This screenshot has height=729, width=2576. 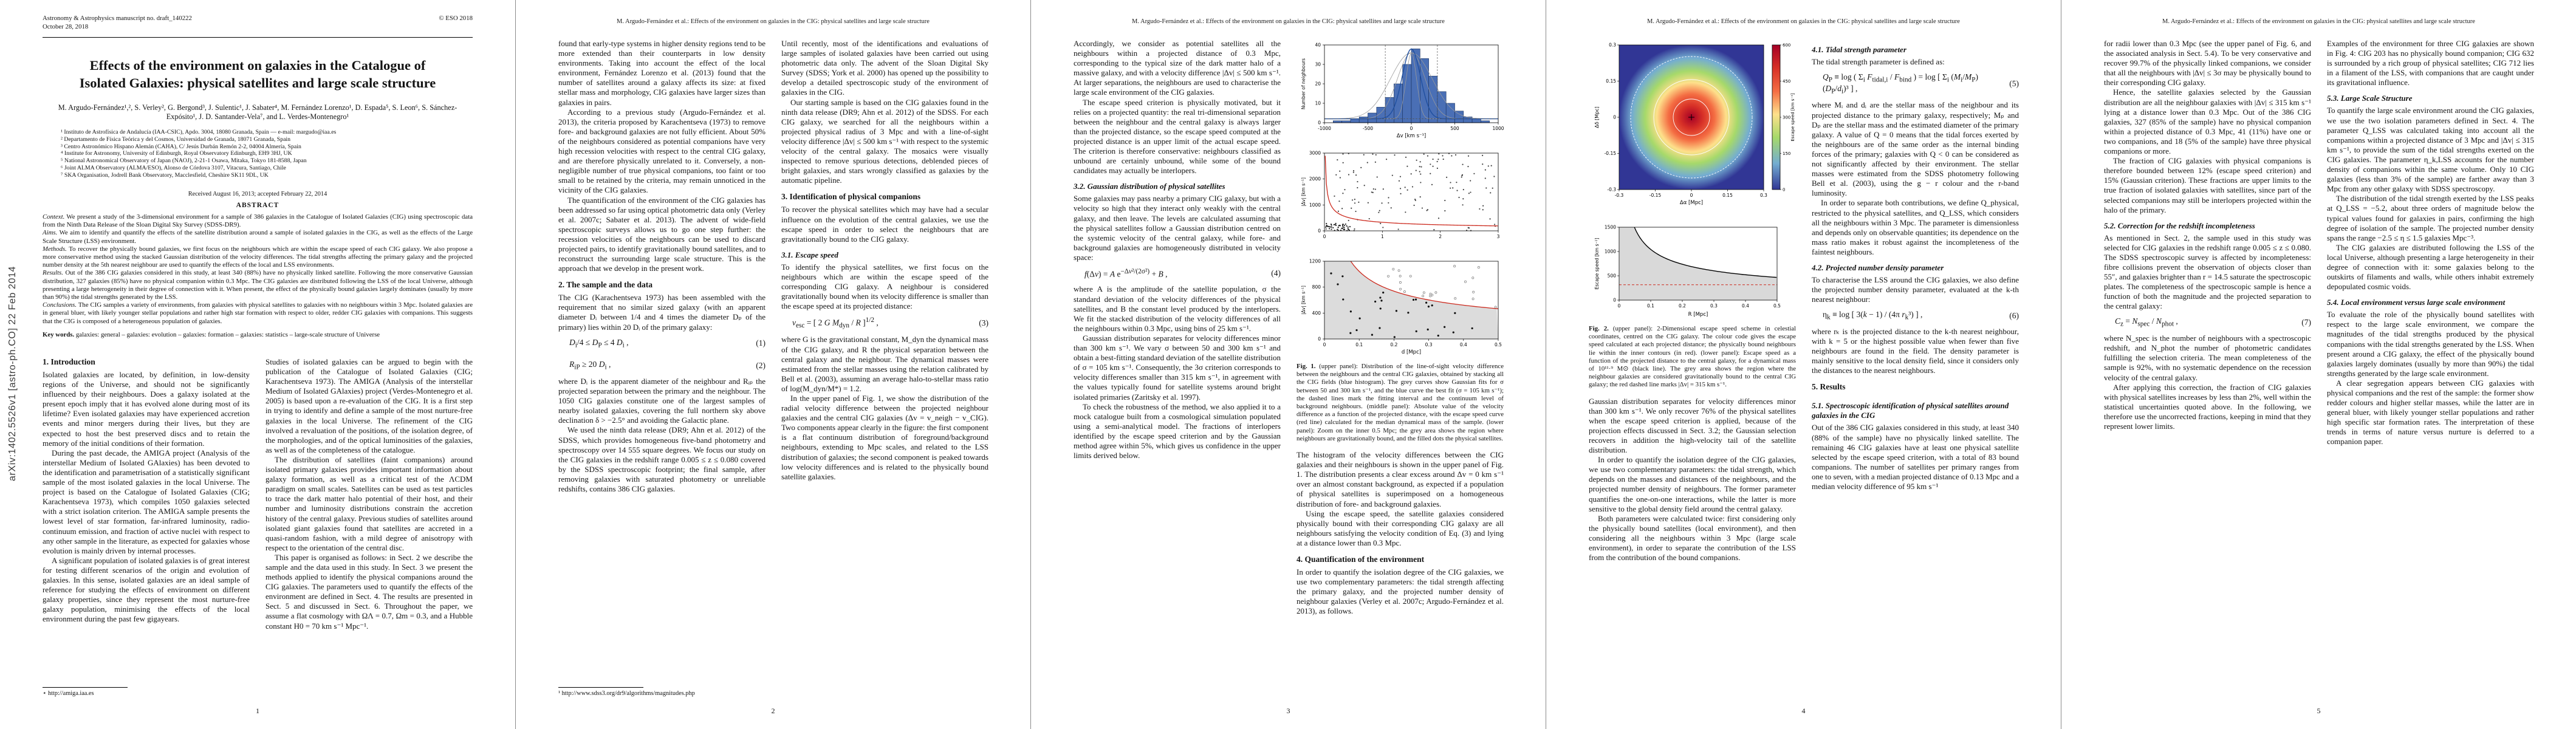 What do you see at coordinates (983, 322) in the screenshot?
I see `equation-number: (3)` at bounding box center [983, 322].